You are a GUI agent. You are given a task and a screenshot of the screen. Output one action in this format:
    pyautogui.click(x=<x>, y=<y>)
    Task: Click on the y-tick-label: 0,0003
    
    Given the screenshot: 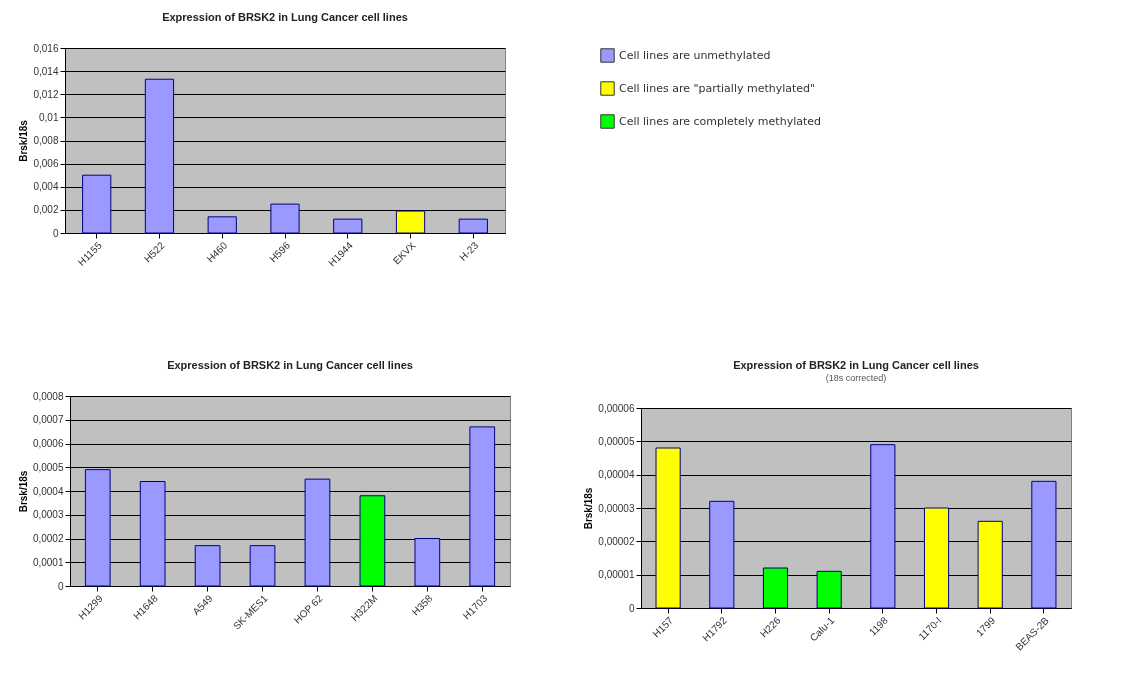 What is the action you would take?
    pyautogui.click(x=48, y=515)
    